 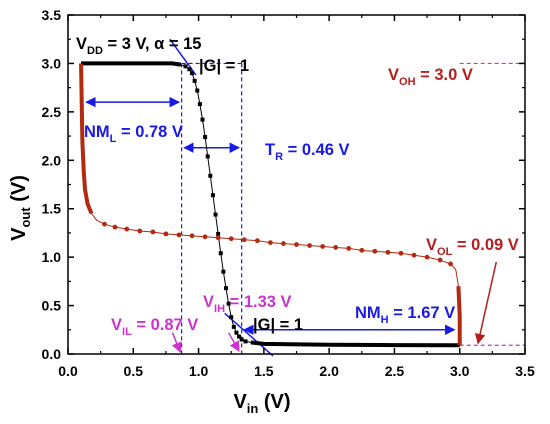 I want to click on gain-top-label: |G| = 1, so click(x=224, y=66).